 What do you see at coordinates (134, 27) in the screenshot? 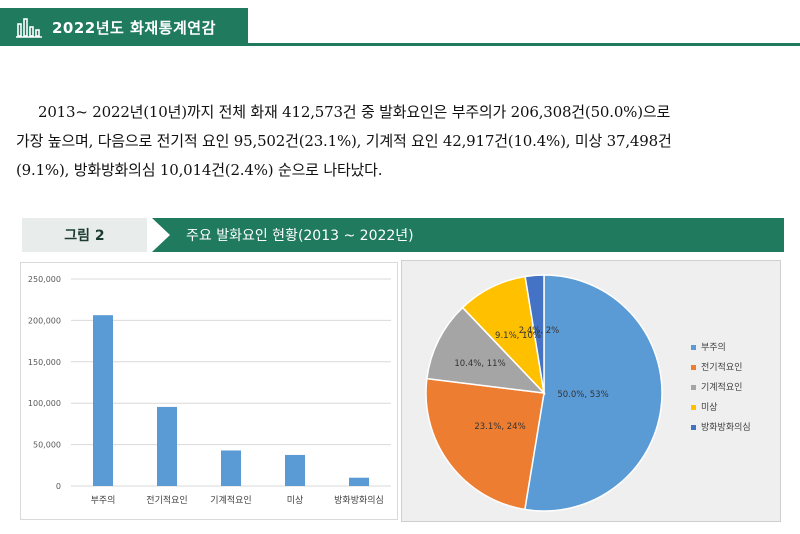
I see `header-title: 2022년도 화재통계연감` at bounding box center [134, 27].